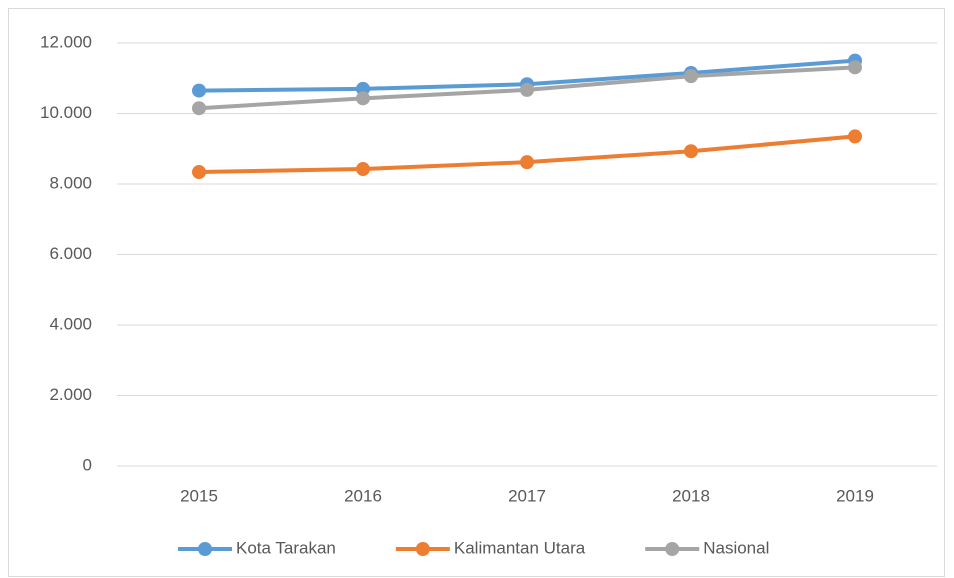 The height and width of the screenshot is (578, 954). I want to click on legend-label: Kota Tarakan, so click(286, 547).